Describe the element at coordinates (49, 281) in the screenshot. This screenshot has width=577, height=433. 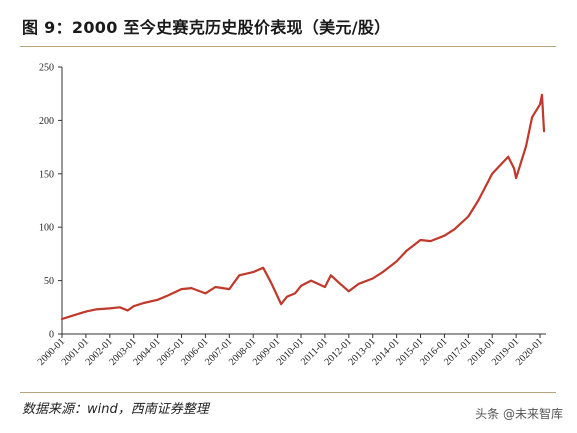
I see `y-tick-label: 50` at that location.